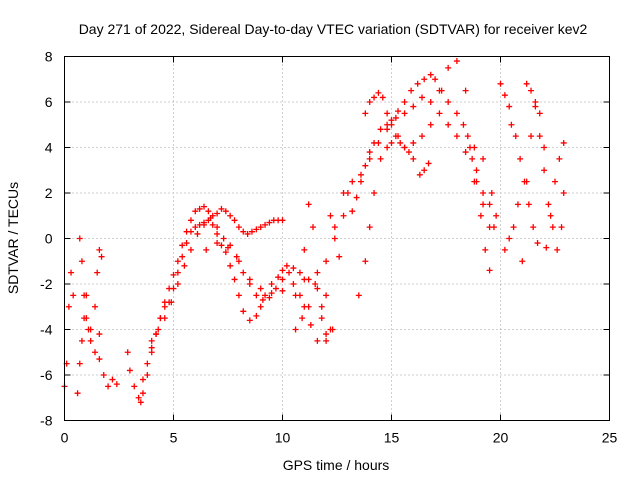 Image resolution: width=640 pixels, height=480 pixels. Describe the element at coordinates (65, 438) in the screenshot. I see `x-tick-label: 0` at that location.